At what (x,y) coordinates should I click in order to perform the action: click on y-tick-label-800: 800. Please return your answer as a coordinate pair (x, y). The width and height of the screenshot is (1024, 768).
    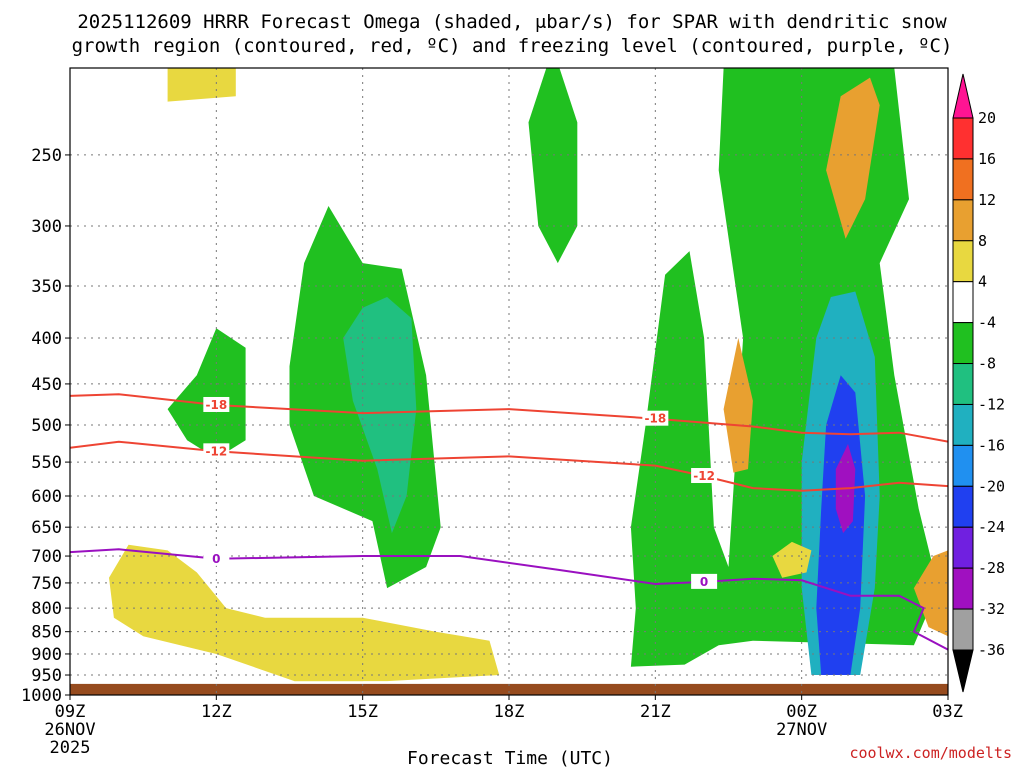
    Looking at the image, I should click on (46, 609).